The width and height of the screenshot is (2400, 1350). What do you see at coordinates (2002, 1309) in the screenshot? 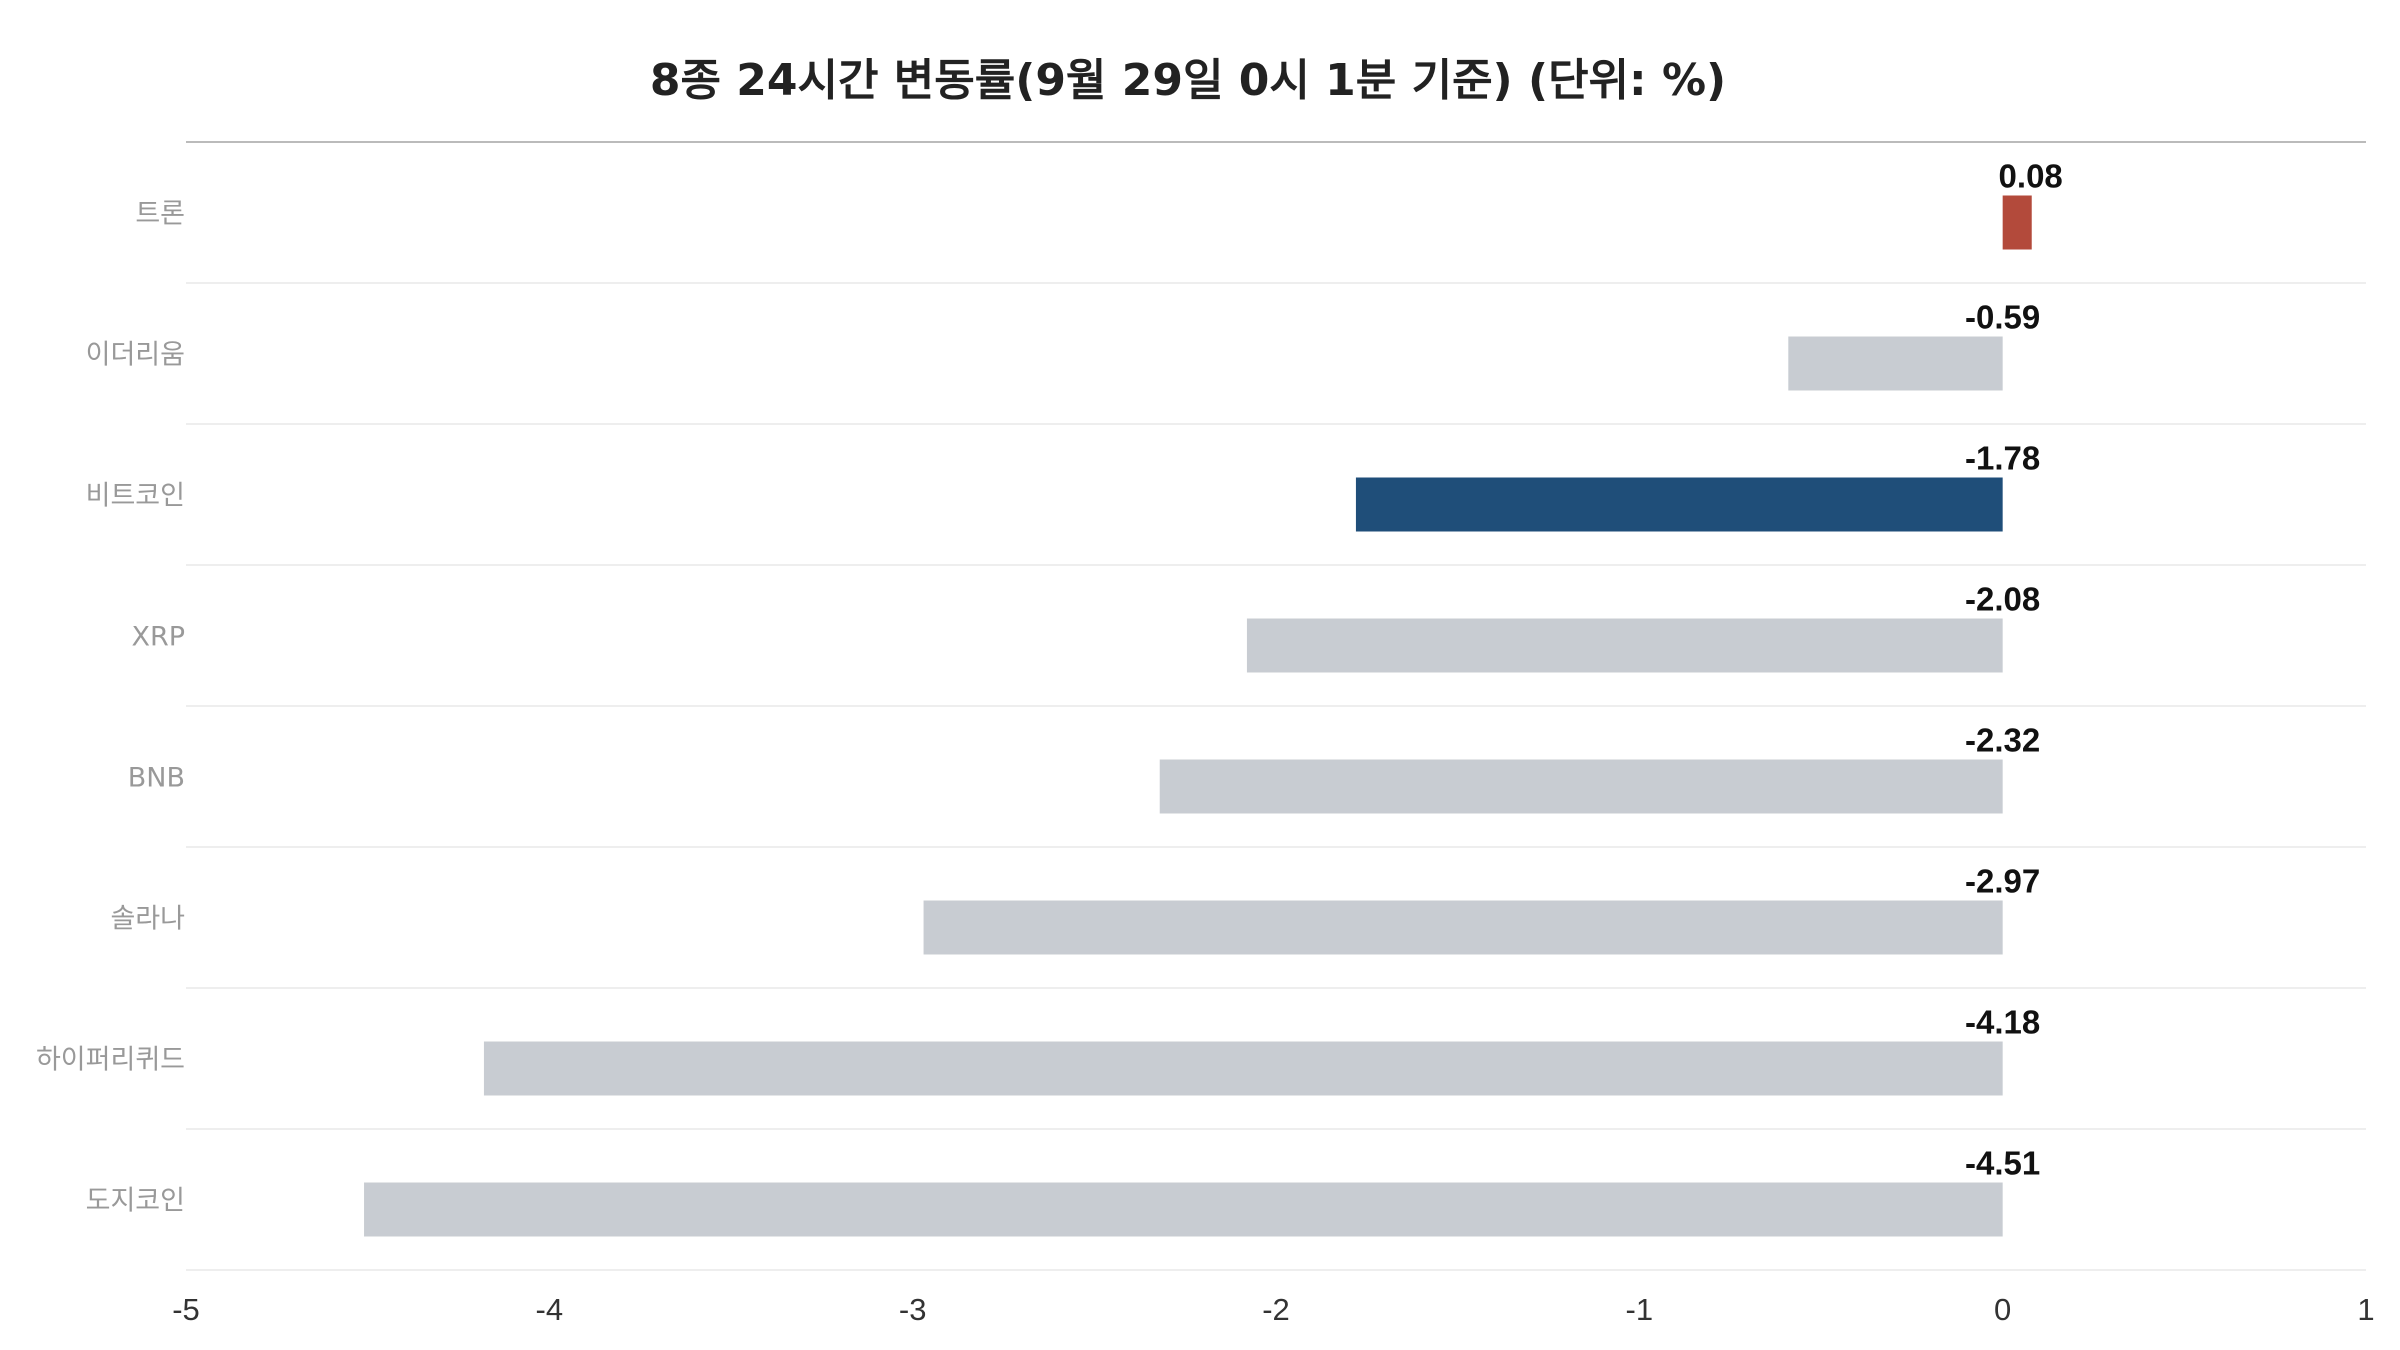
I see `x-tick-label: 0` at bounding box center [2002, 1309].